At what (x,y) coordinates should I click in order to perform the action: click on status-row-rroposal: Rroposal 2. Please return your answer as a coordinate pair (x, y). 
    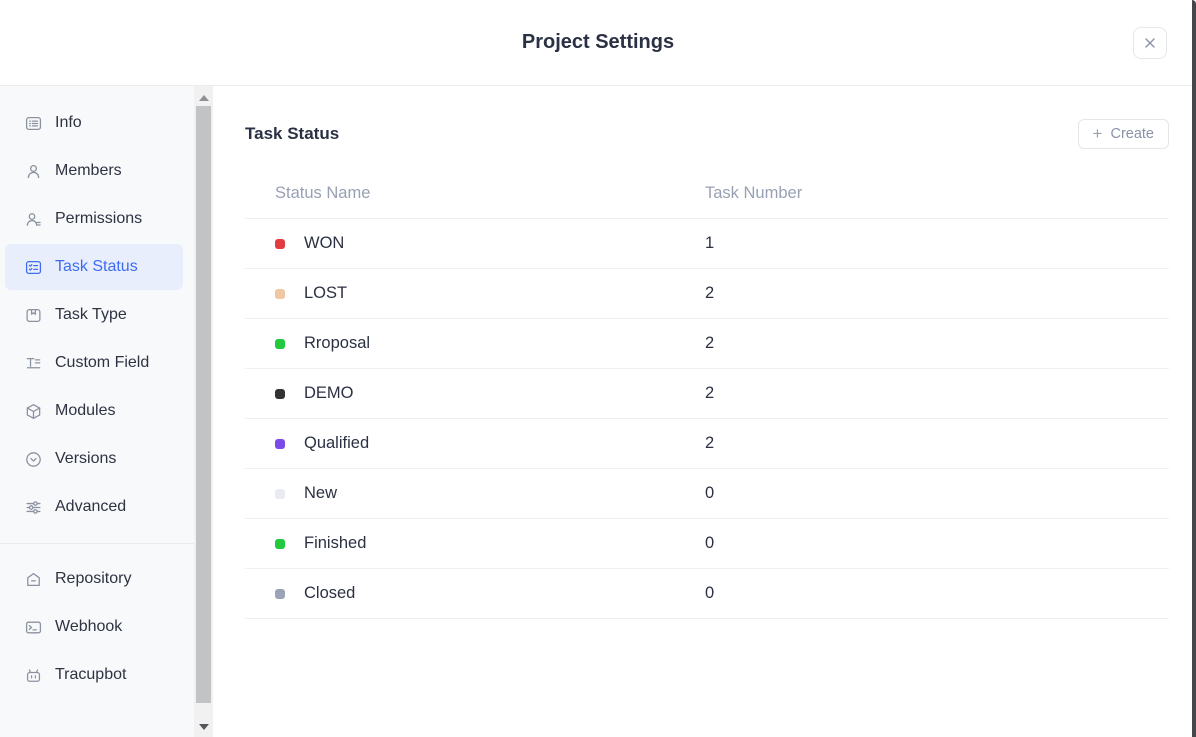
    Looking at the image, I should click on (707, 344).